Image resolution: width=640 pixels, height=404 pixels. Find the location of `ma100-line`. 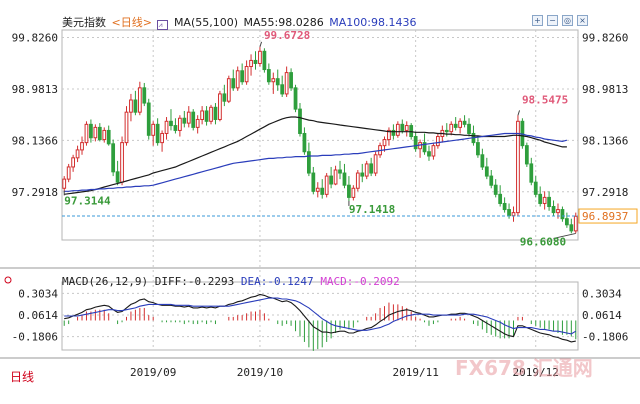

ma100-line is located at coordinates (316, 162).